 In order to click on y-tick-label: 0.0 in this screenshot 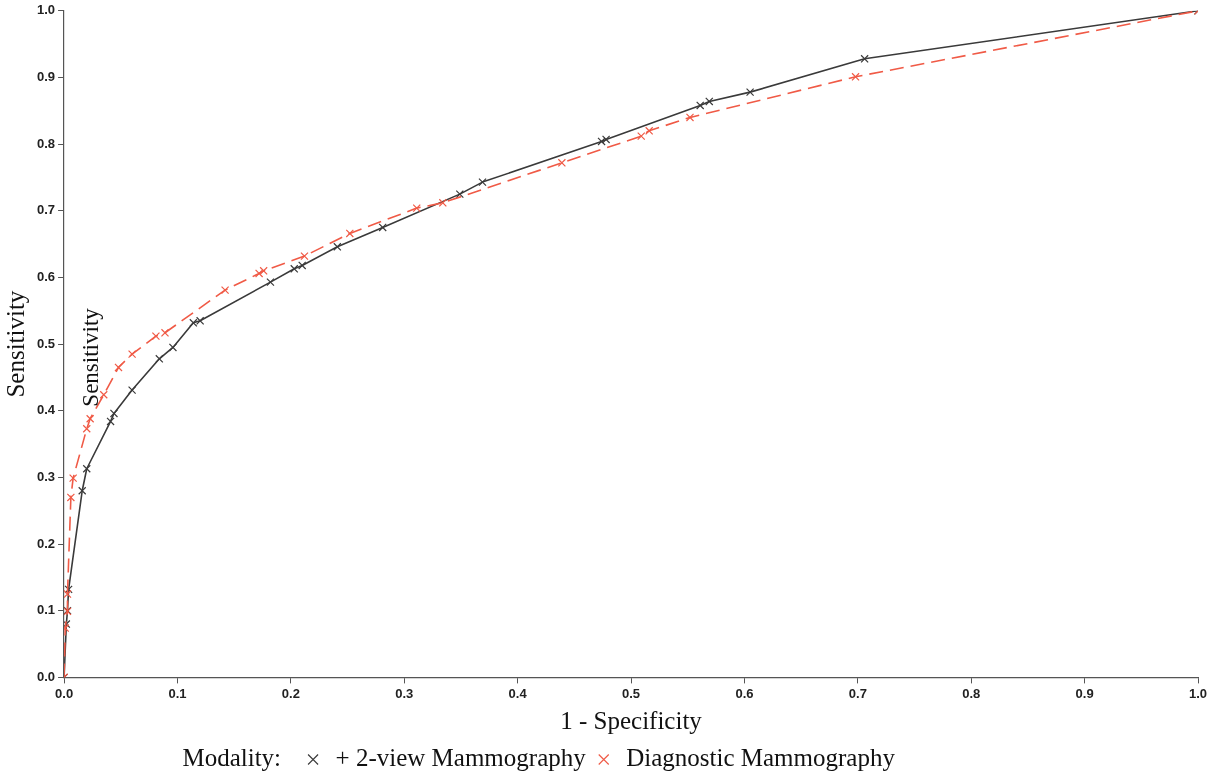, I will do `click(46, 676)`.